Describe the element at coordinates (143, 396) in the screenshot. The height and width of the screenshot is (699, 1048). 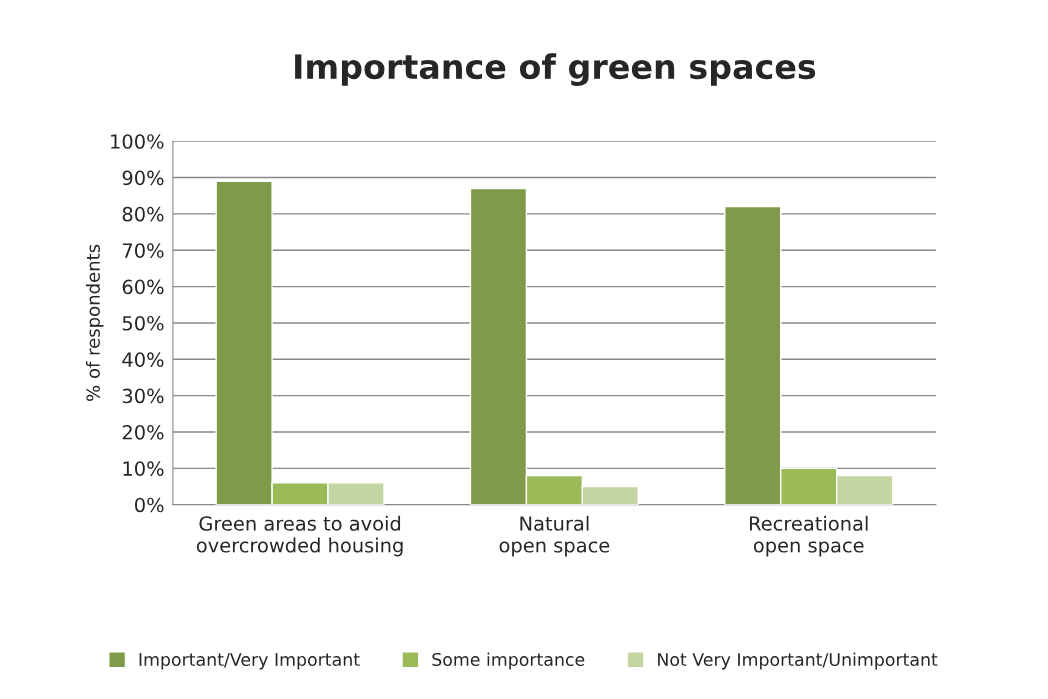
I see `y-tick-label: 30%` at that location.